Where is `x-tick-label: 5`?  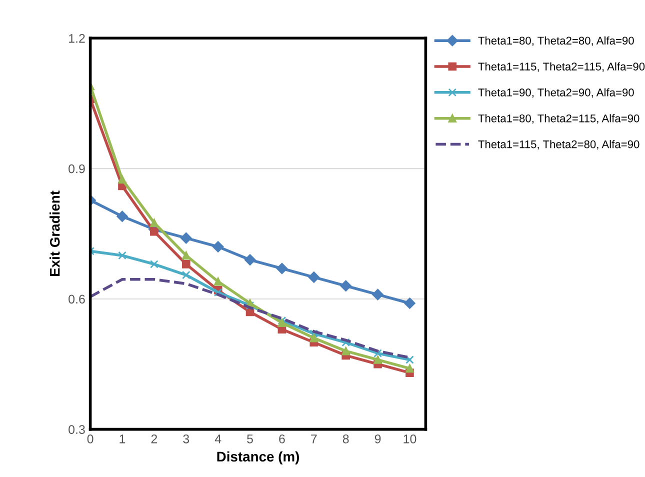
x-tick-label: 5 is located at coordinates (250, 439).